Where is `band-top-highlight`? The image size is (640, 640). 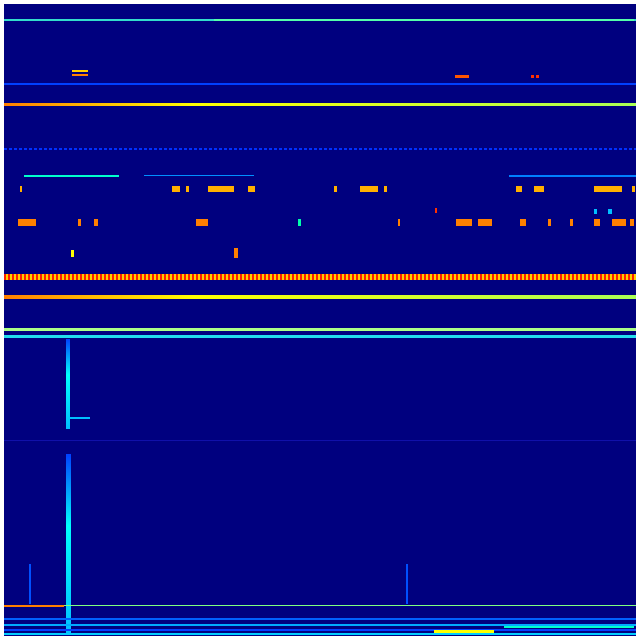
band-top-highlight is located at coordinates (424, 20).